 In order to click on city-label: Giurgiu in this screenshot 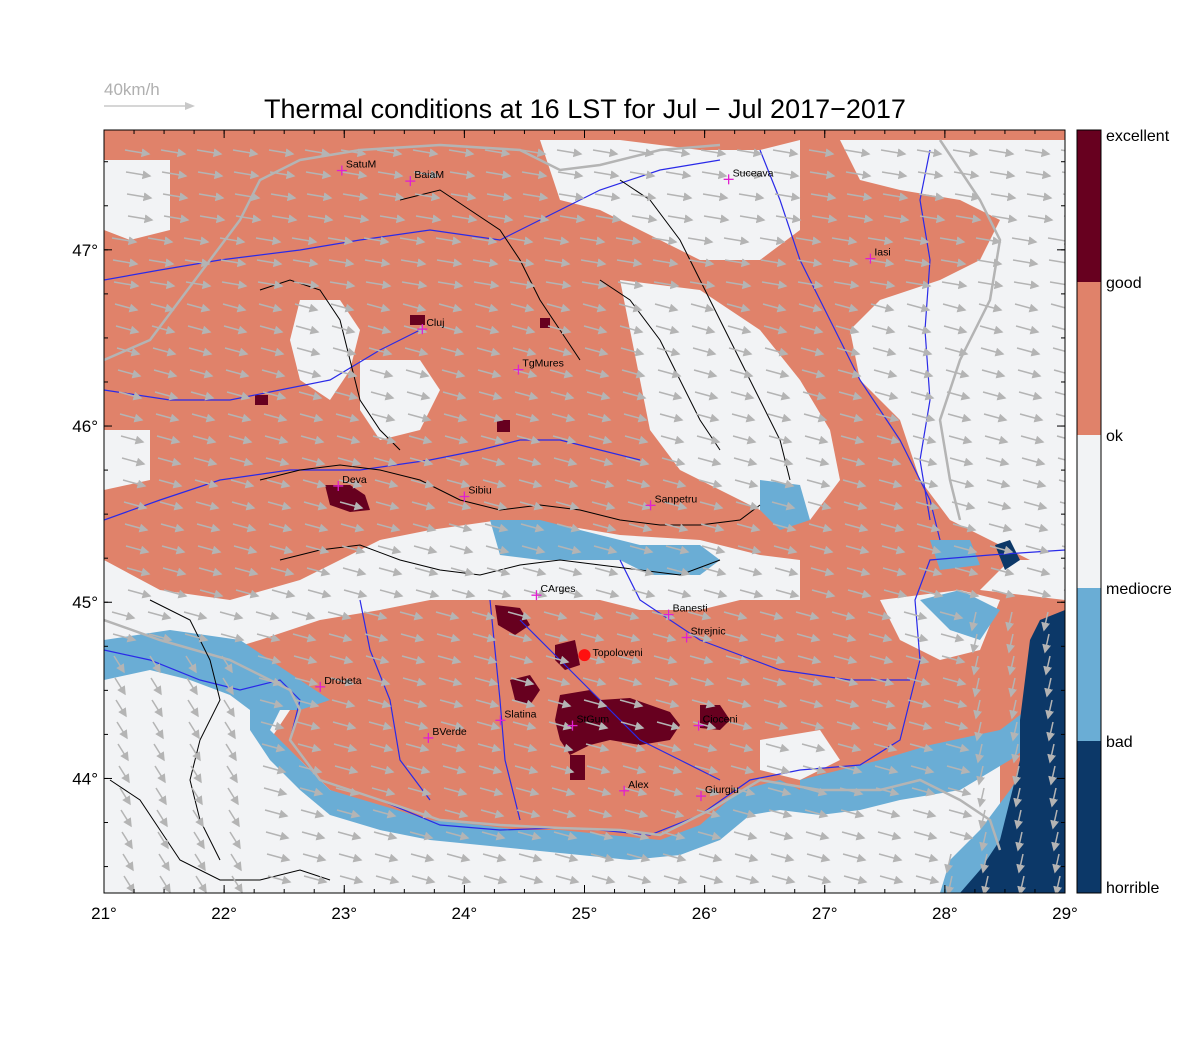, I will do `click(722, 790)`.